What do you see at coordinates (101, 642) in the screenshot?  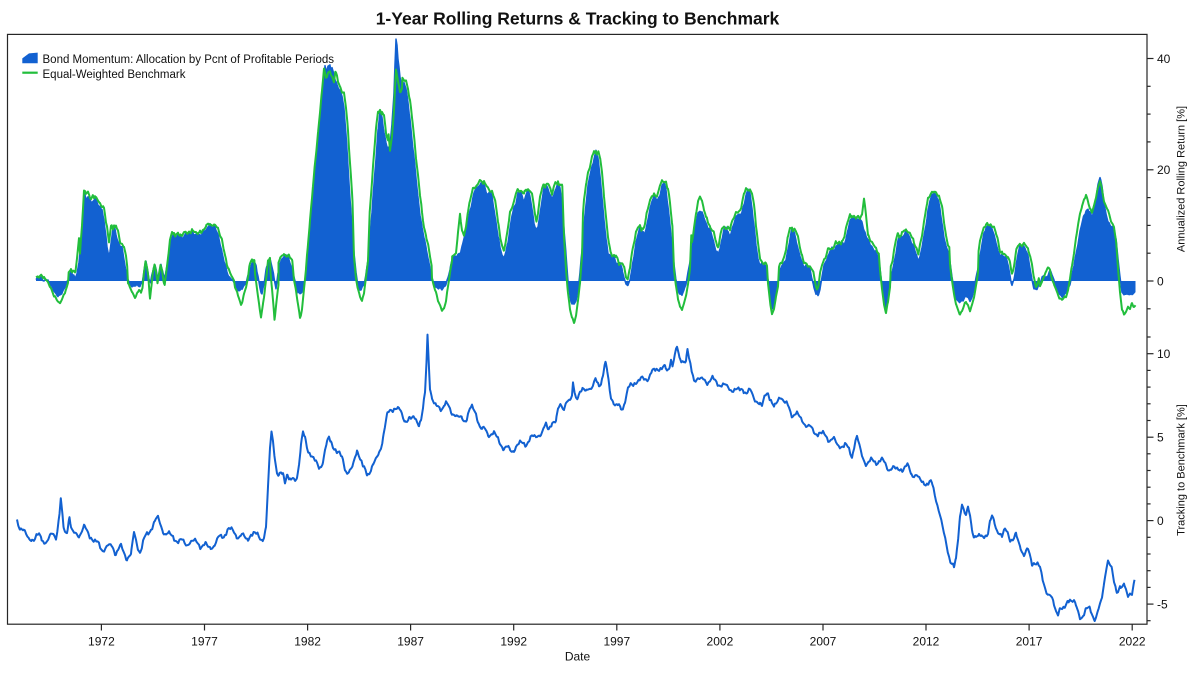 I see `svg-text: 1972` at bounding box center [101, 642].